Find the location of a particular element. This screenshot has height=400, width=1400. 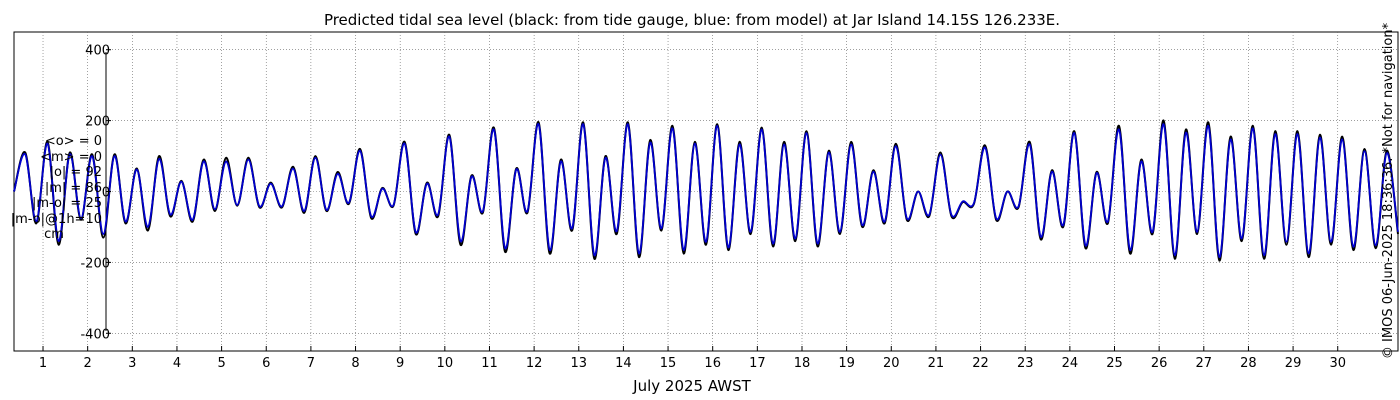

x-tick-label: 10 is located at coordinates (445, 363).